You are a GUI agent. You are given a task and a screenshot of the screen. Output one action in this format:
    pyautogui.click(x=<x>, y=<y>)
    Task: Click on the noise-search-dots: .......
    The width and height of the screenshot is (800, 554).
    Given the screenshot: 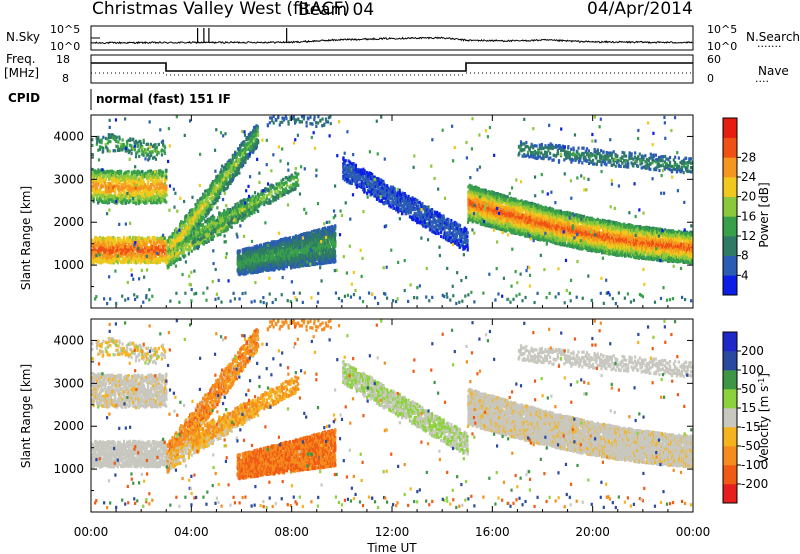 What is the action you would take?
    pyautogui.click(x=769, y=43)
    